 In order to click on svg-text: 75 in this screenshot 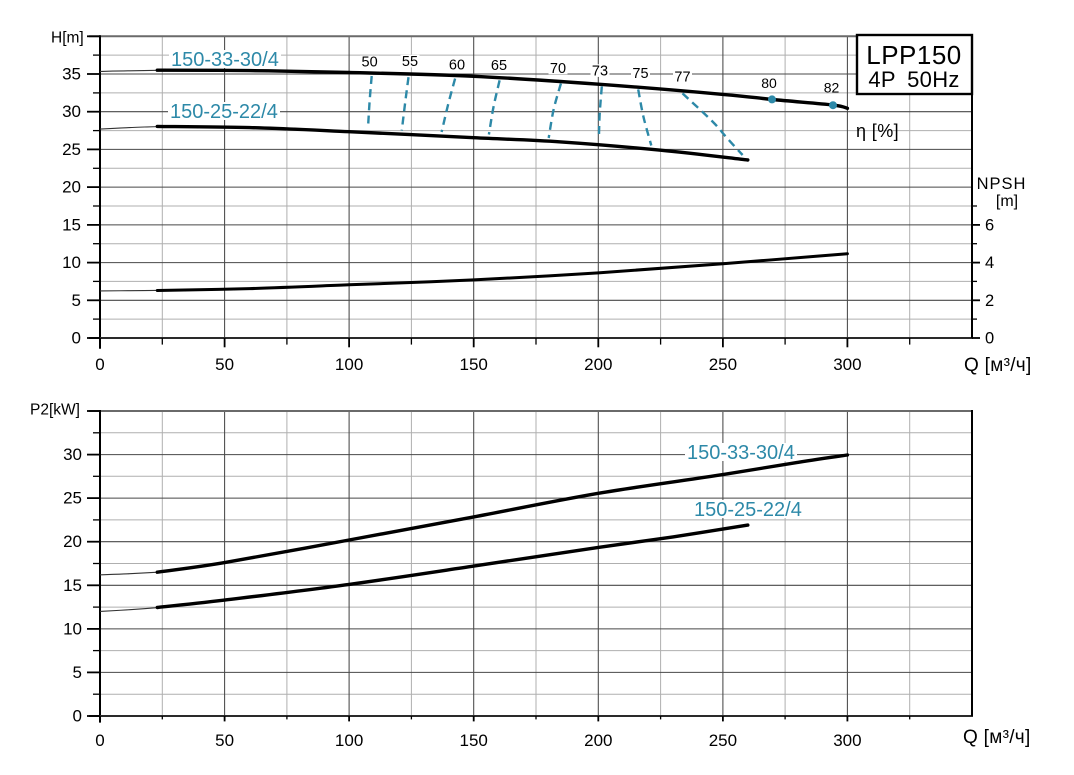, I will do `click(640, 74)`.